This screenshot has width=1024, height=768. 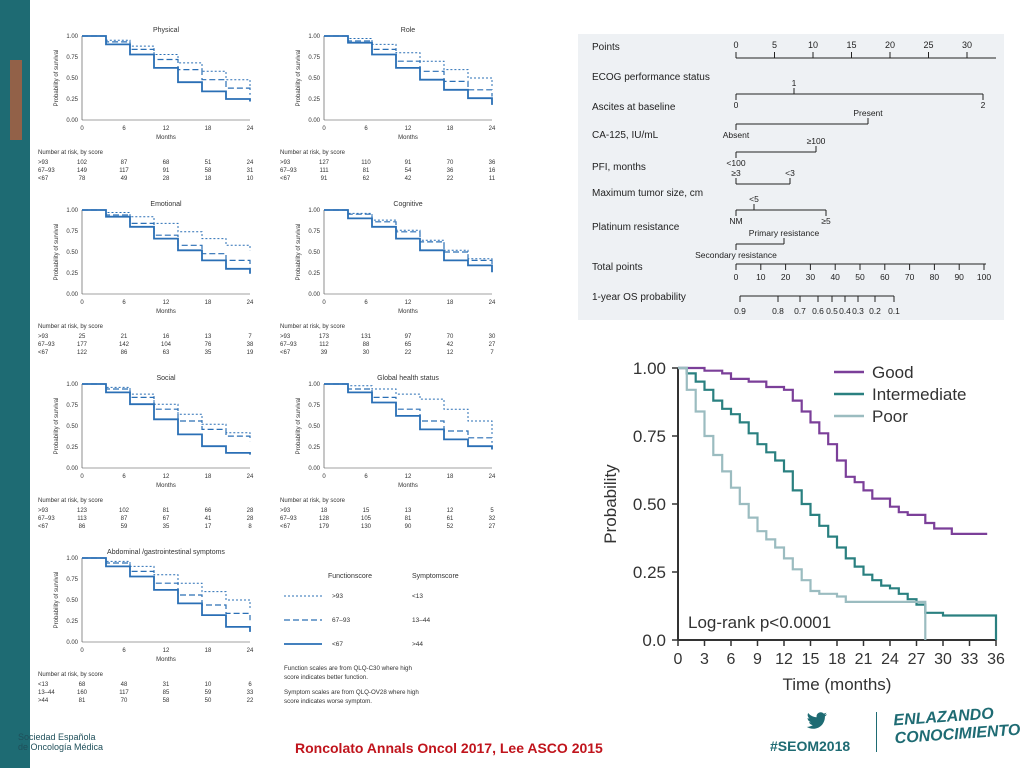 What do you see at coordinates (647, 193) in the screenshot?
I see `variable-label-5: Maximum tumor size, cm` at bounding box center [647, 193].